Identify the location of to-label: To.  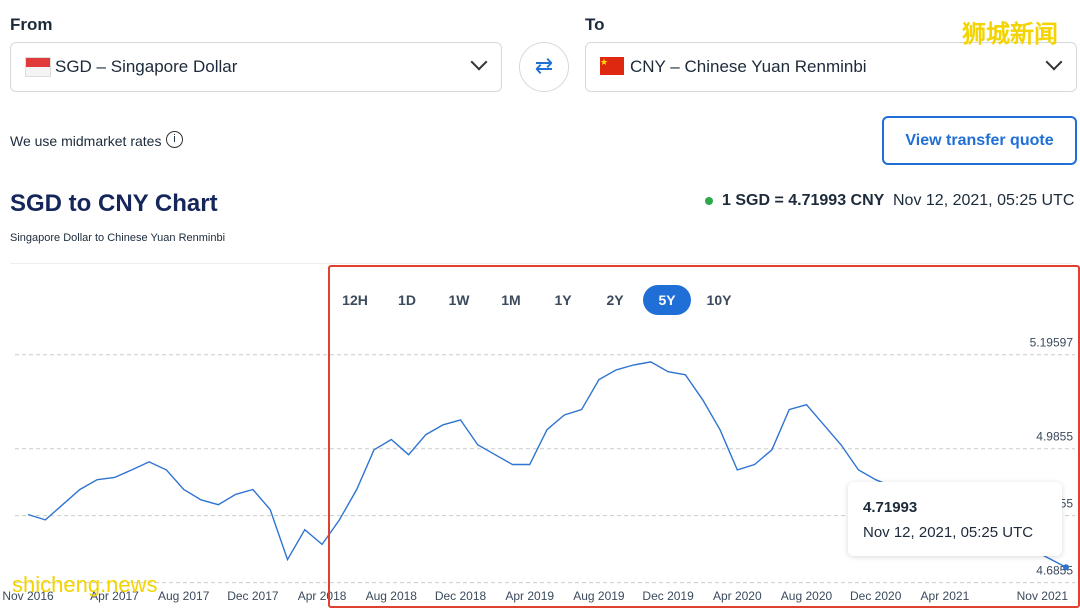
(595, 24).